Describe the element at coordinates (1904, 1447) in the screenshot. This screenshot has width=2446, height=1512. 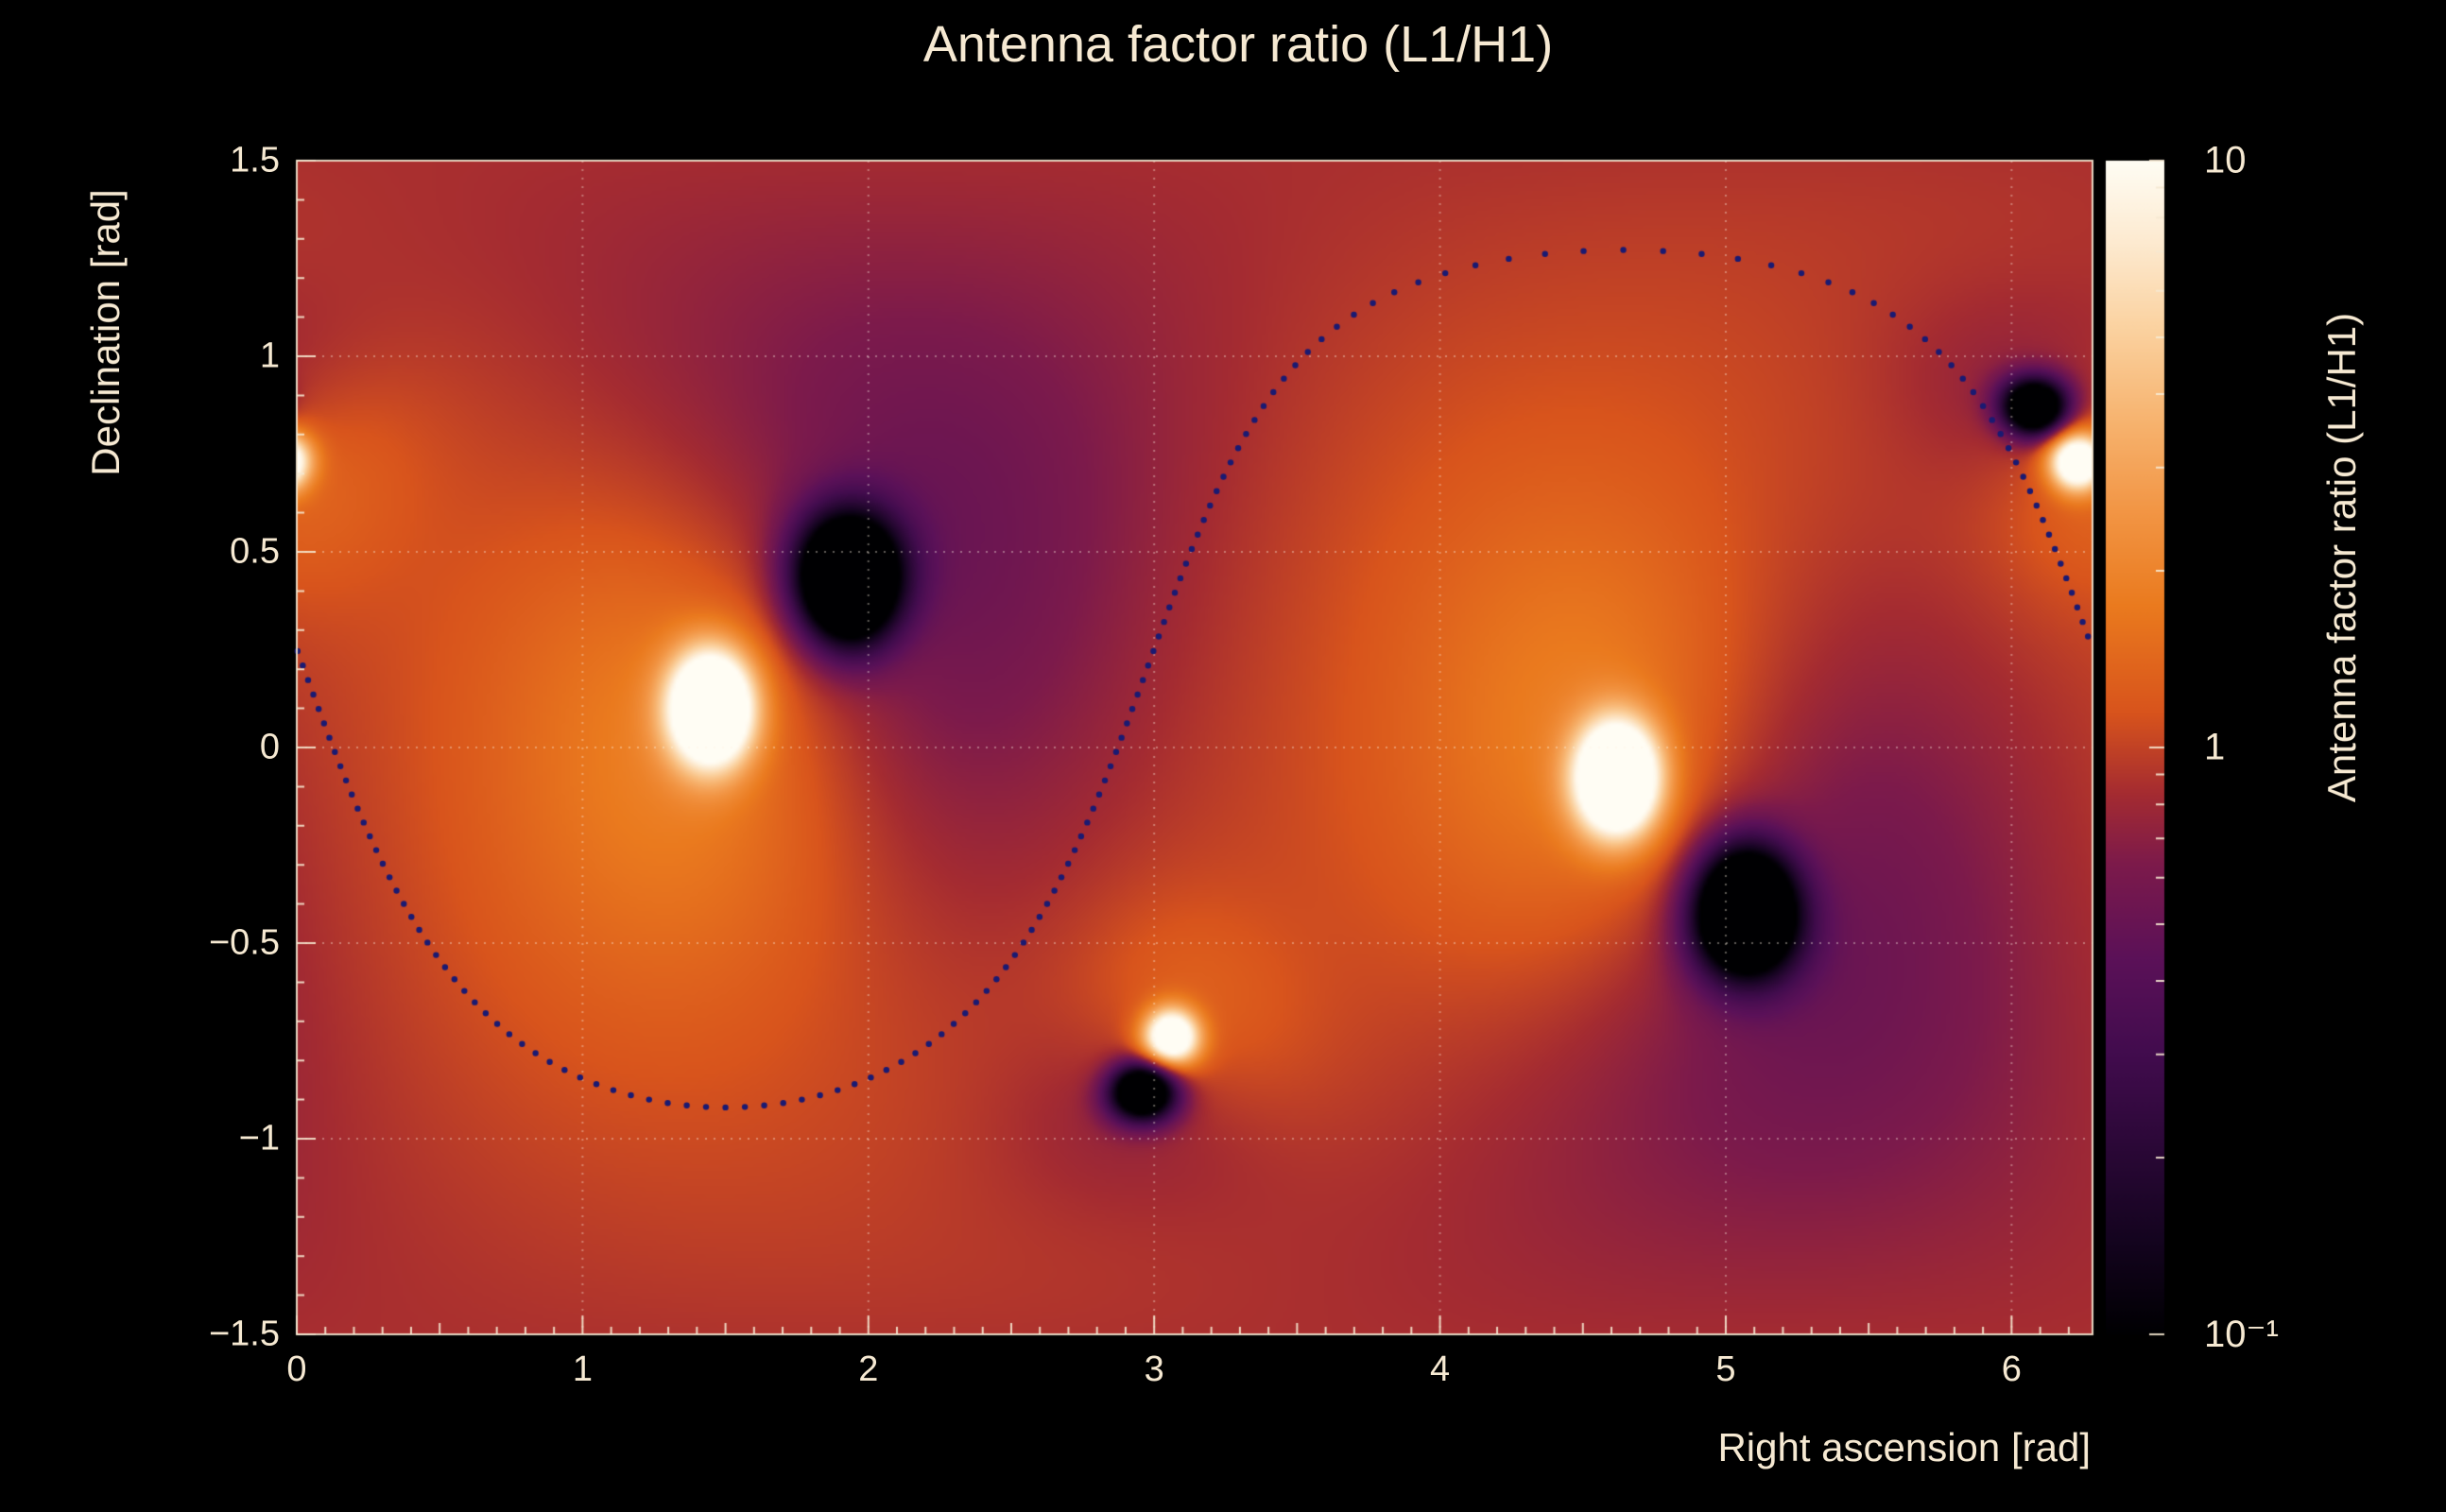
I see `x-axis-title: Right ascension [rad]` at that location.